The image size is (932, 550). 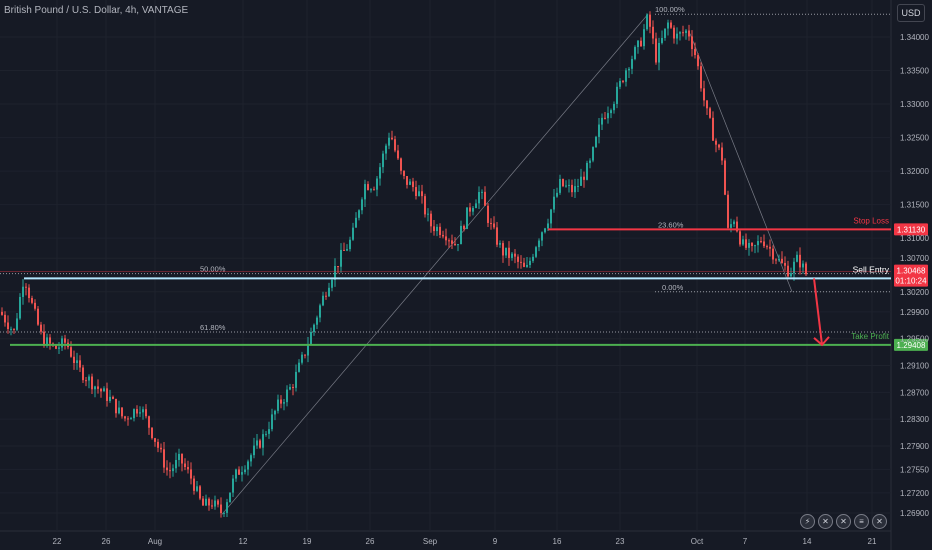 What do you see at coordinates (914, 71) in the screenshot?
I see `y-tick-label: 1.33500` at bounding box center [914, 71].